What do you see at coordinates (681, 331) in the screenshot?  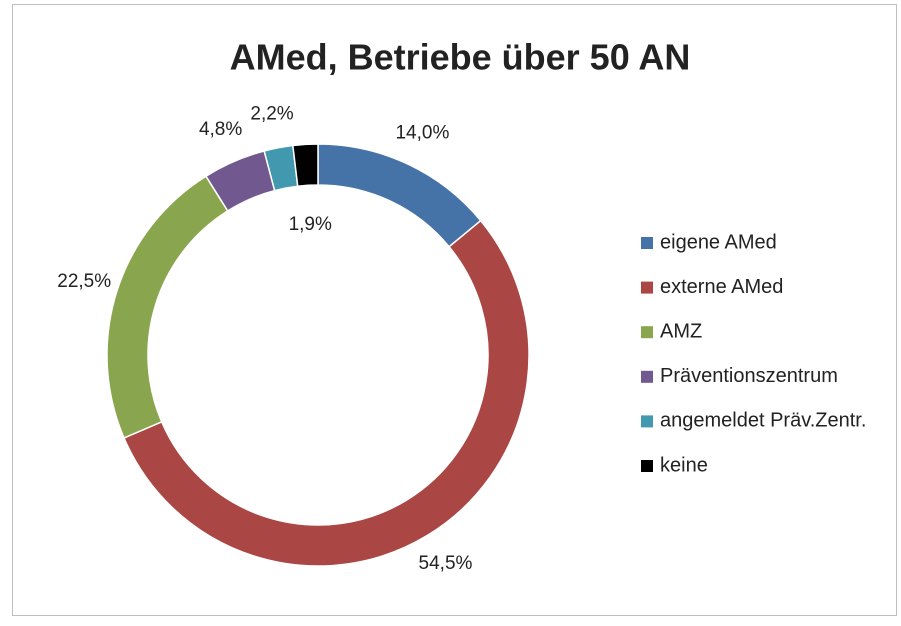 I see `legend-label: AMZ` at bounding box center [681, 331].